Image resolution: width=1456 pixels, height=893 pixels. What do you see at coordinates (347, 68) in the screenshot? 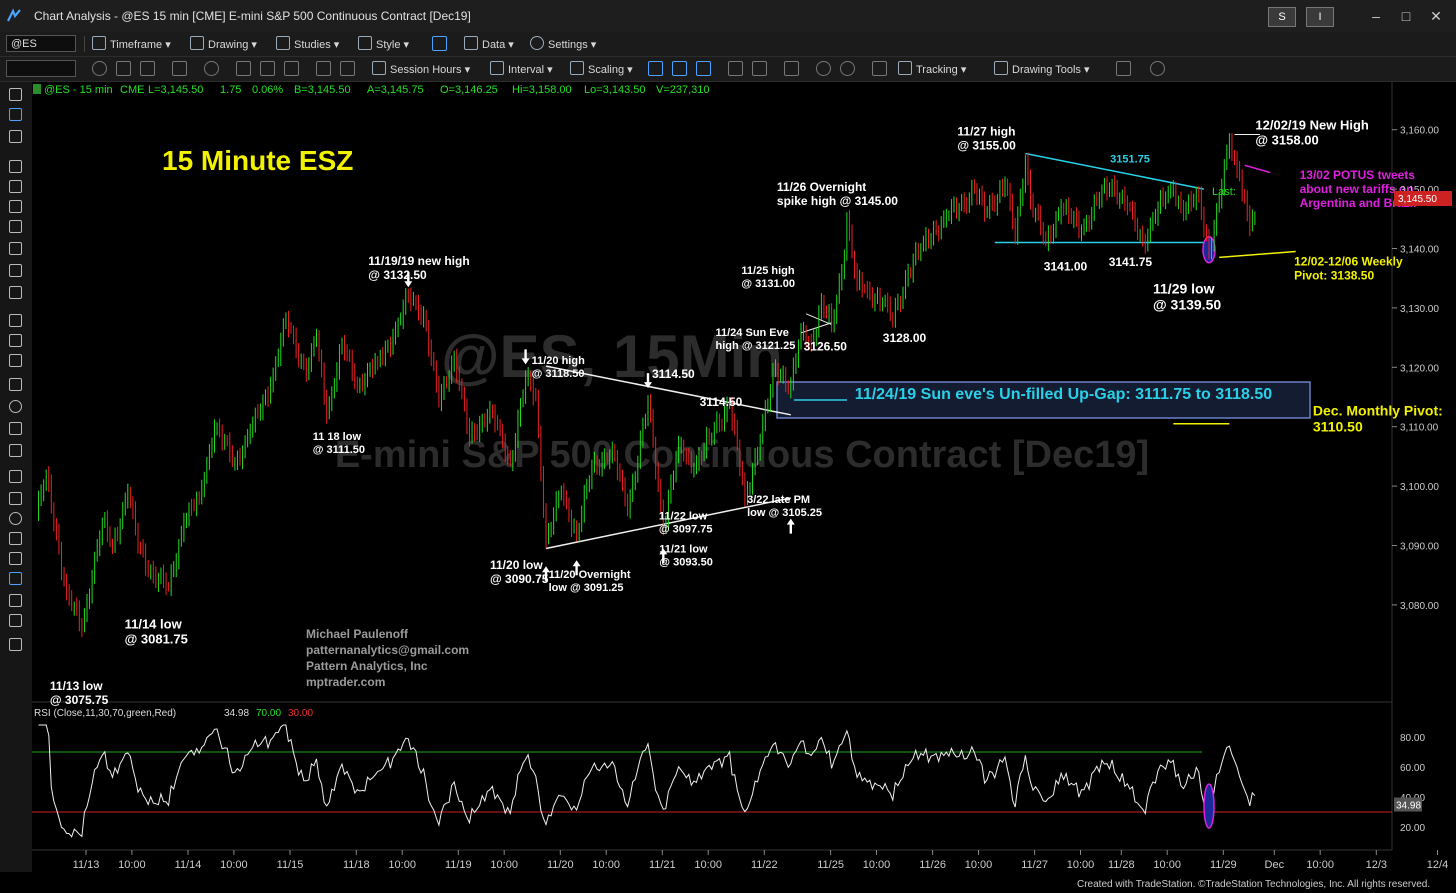
I see `cursor-tool-icon` at bounding box center [347, 68].